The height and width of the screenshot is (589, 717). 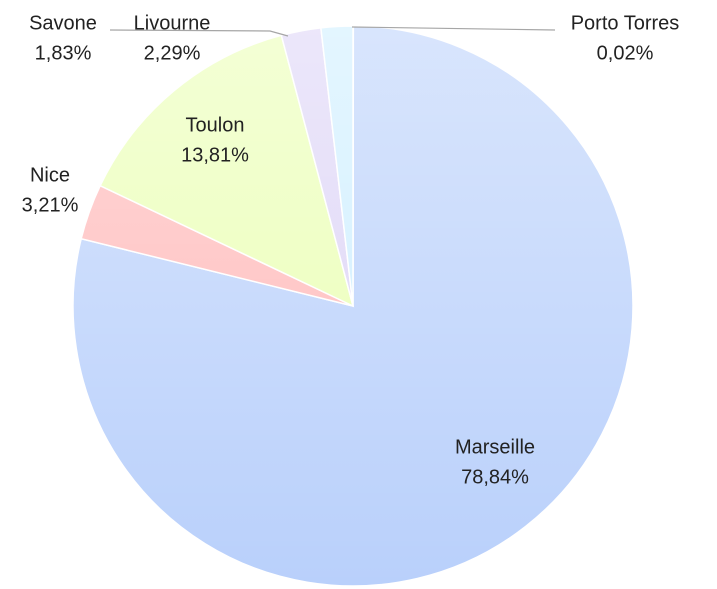 I want to click on slice-label: Nice, so click(x=50, y=175).